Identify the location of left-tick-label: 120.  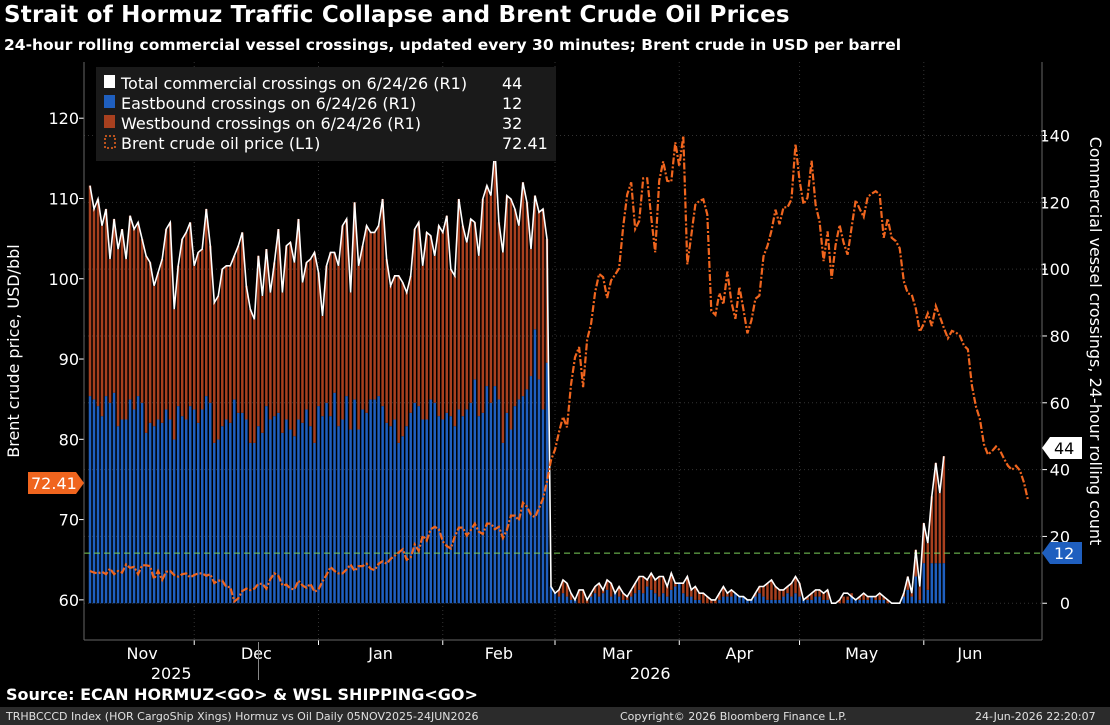
(63, 118).